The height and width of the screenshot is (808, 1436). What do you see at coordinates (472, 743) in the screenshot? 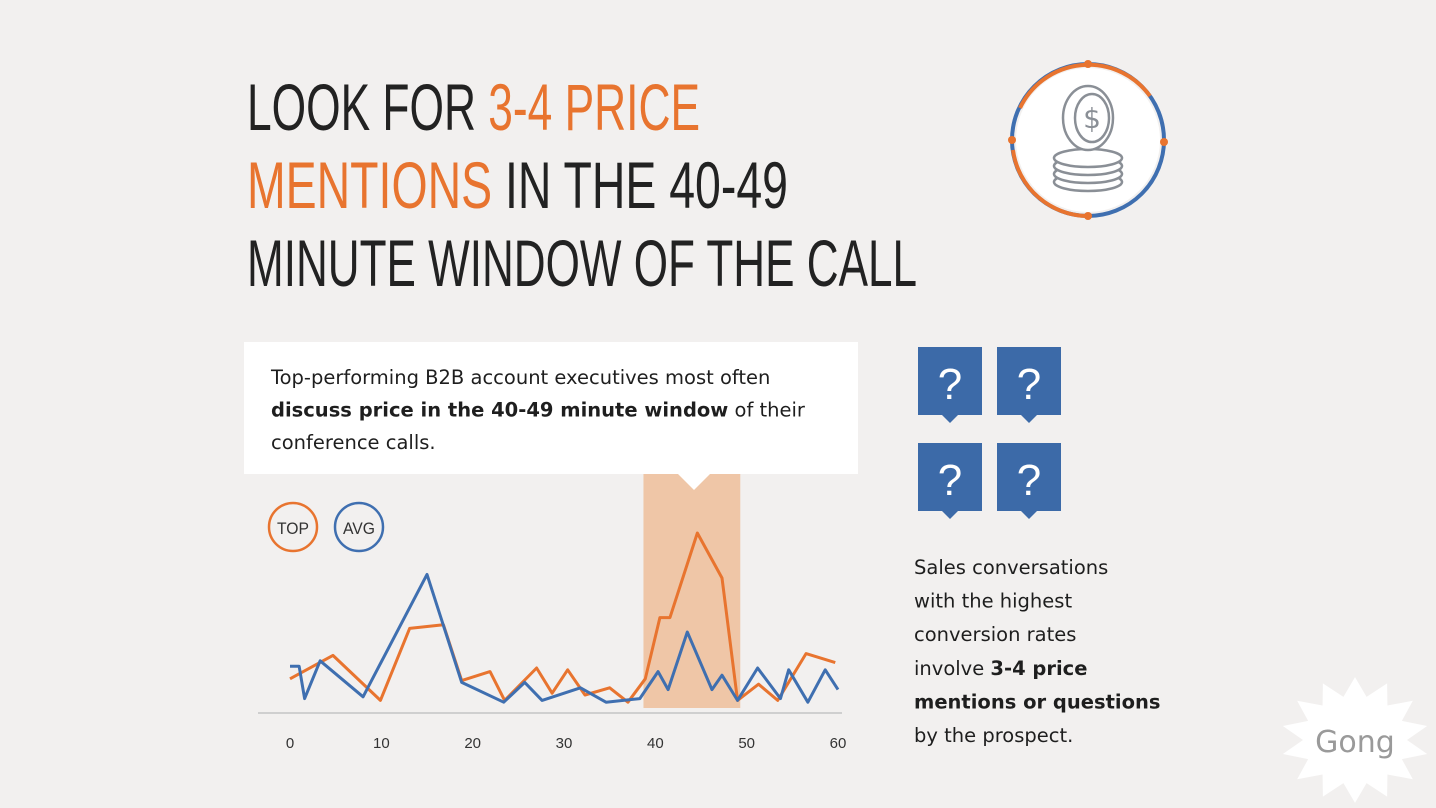
I see `x-tick-label: 20` at bounding box center [472, 743].